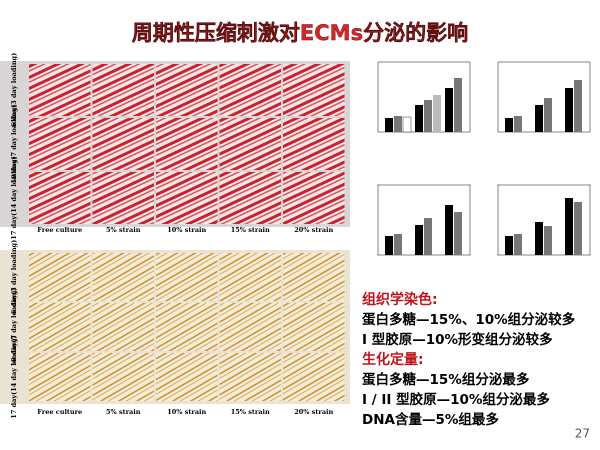 This screenshot has width=600, height=450. Describe the element at coordinates (582, 434) in the screenshot. I see `page-number: 27` at that location.